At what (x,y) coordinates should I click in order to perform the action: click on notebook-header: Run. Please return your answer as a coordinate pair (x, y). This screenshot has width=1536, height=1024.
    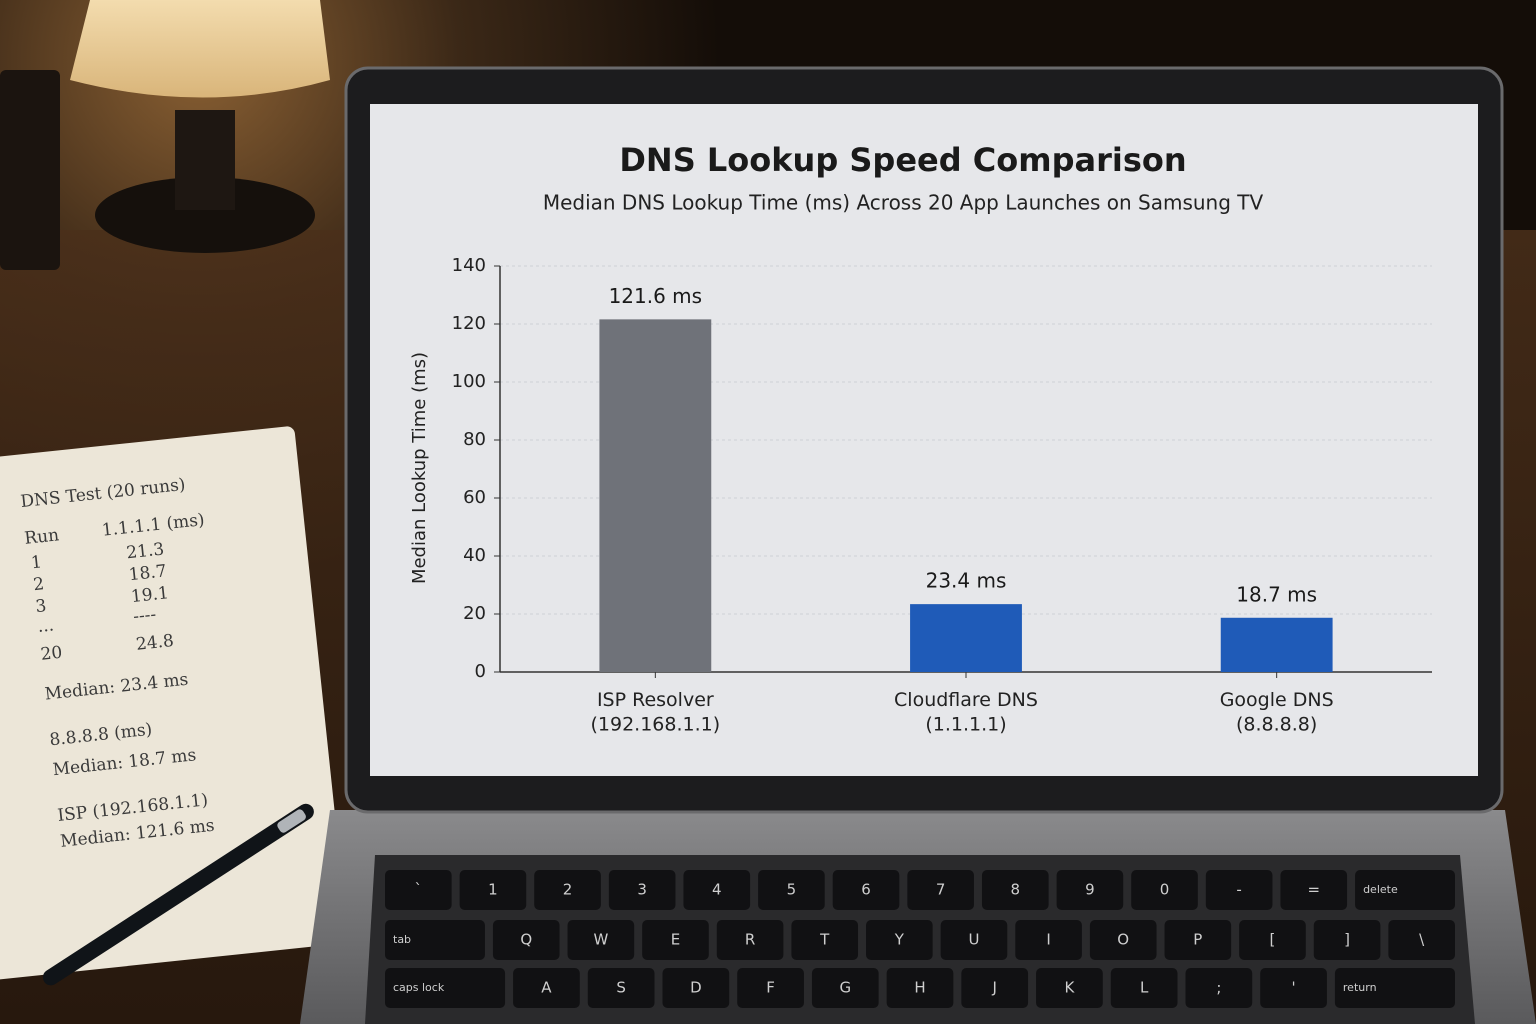
    Looking at the image, I should click on (41, 537).